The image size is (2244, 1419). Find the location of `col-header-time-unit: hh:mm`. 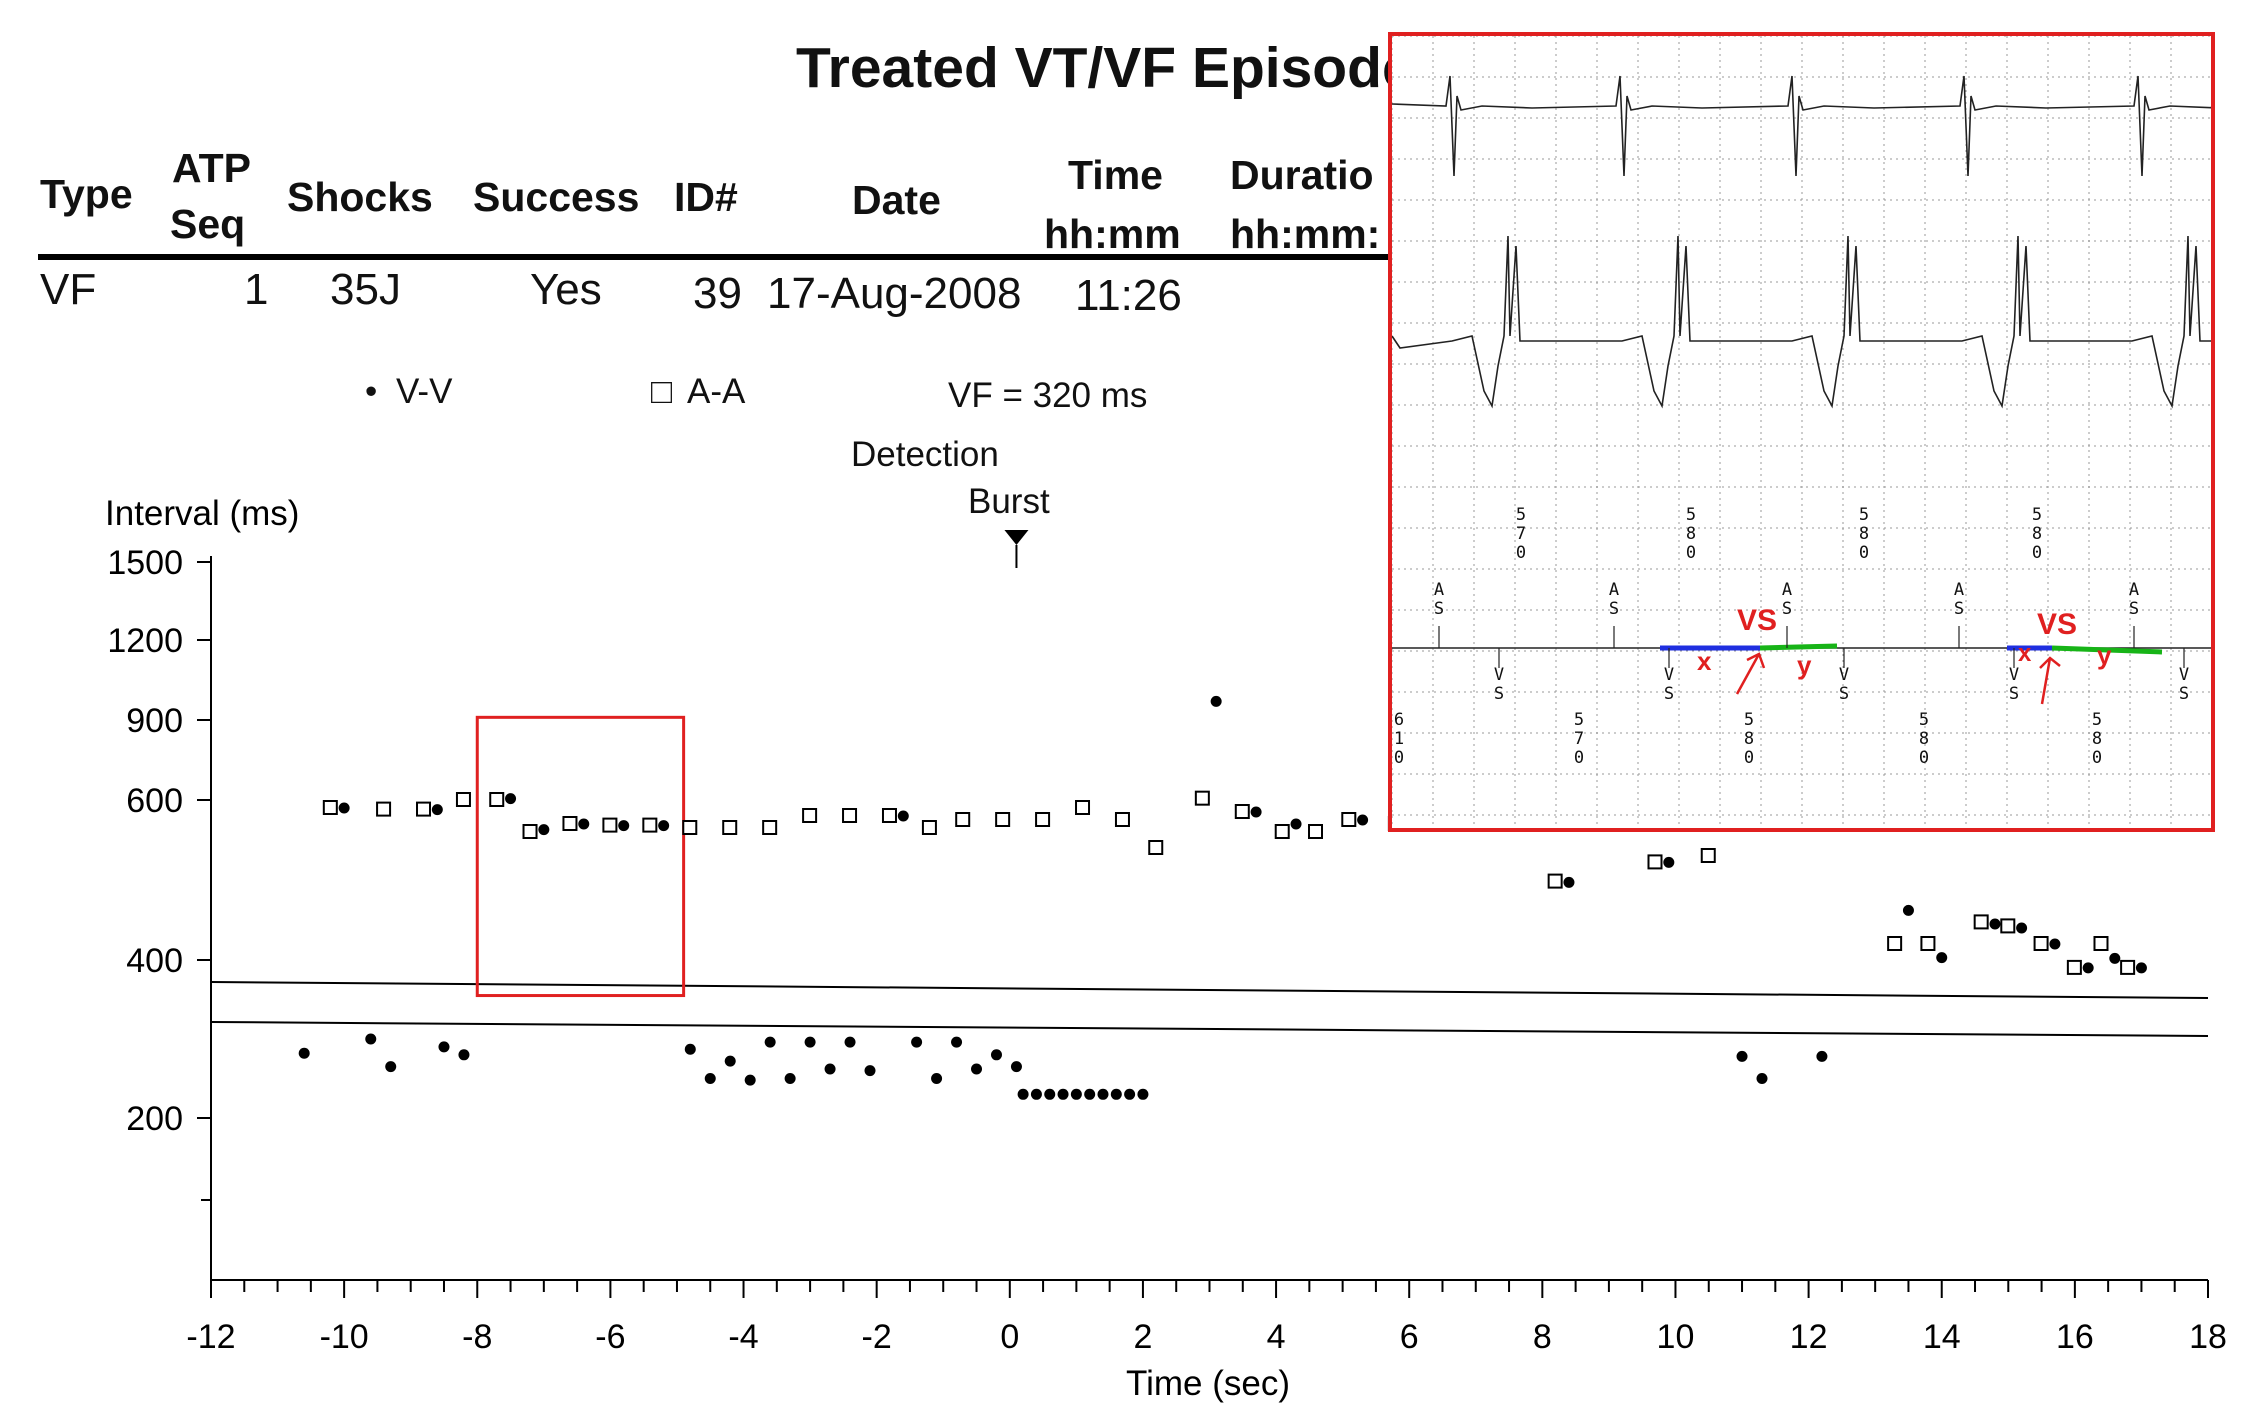

col-header-time-unit: hh:mm is located at coordinates (1112, 234).